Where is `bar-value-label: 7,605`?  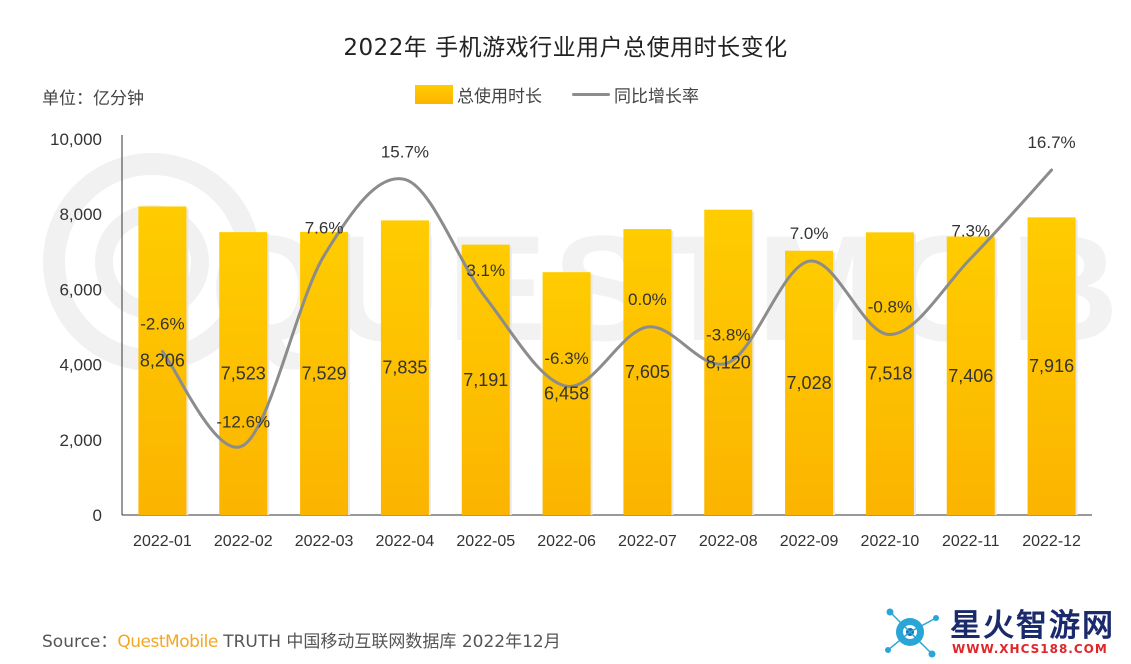
bar-value-label: 7,605 is located at coordinates (647, 372).